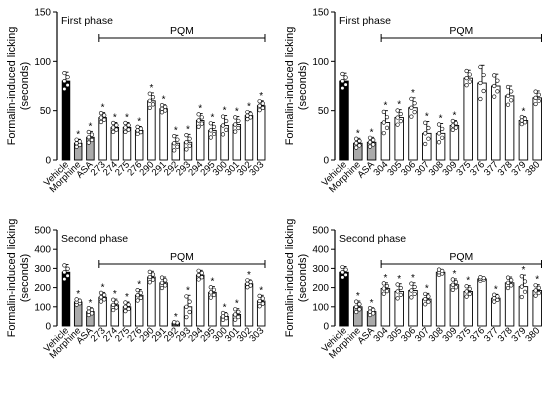 This screenshot has width=550, height=408. I want to click on bar-vehicle, so click(344, 299).